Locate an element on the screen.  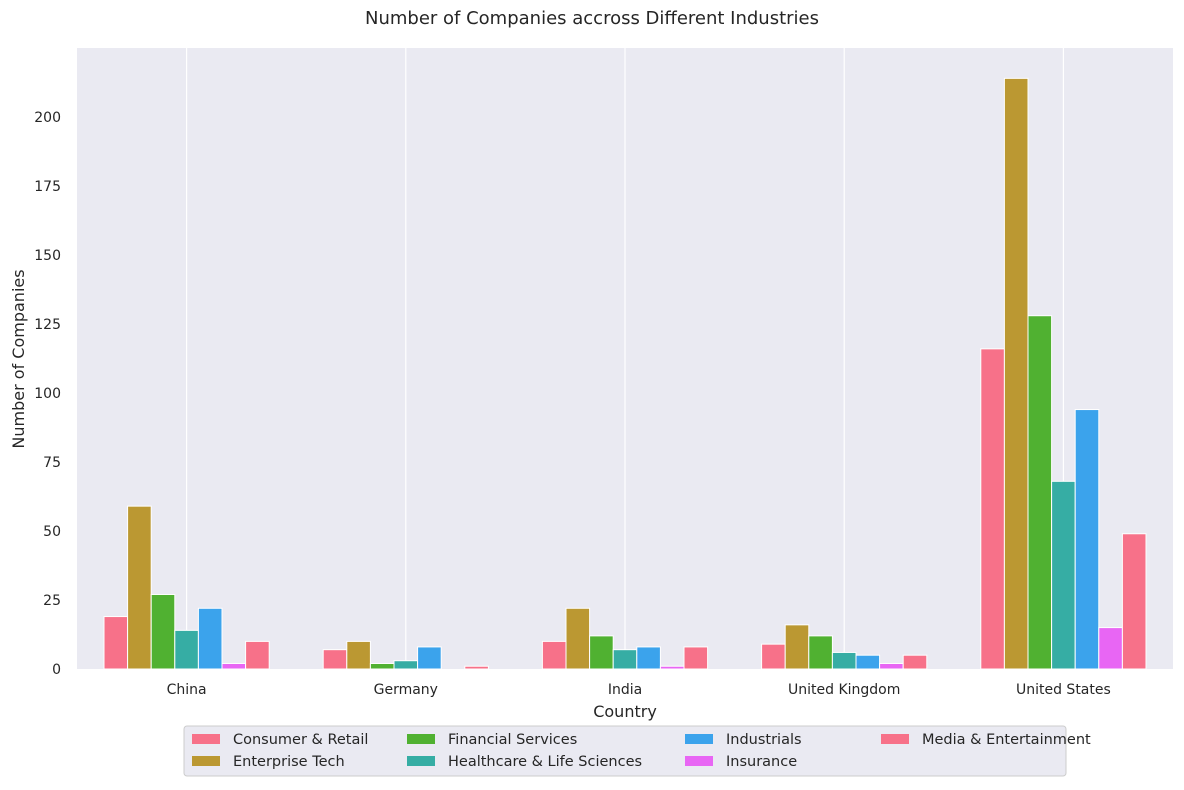
y-tick-label: 150 is located at coordinates (47, 256).